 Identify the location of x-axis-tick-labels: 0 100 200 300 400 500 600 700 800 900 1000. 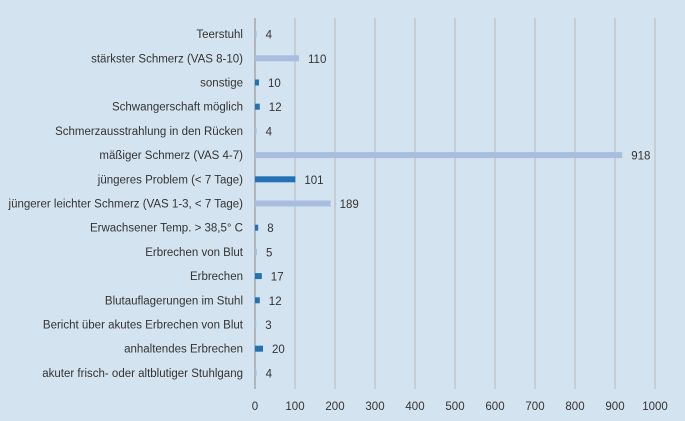
(460, 407).